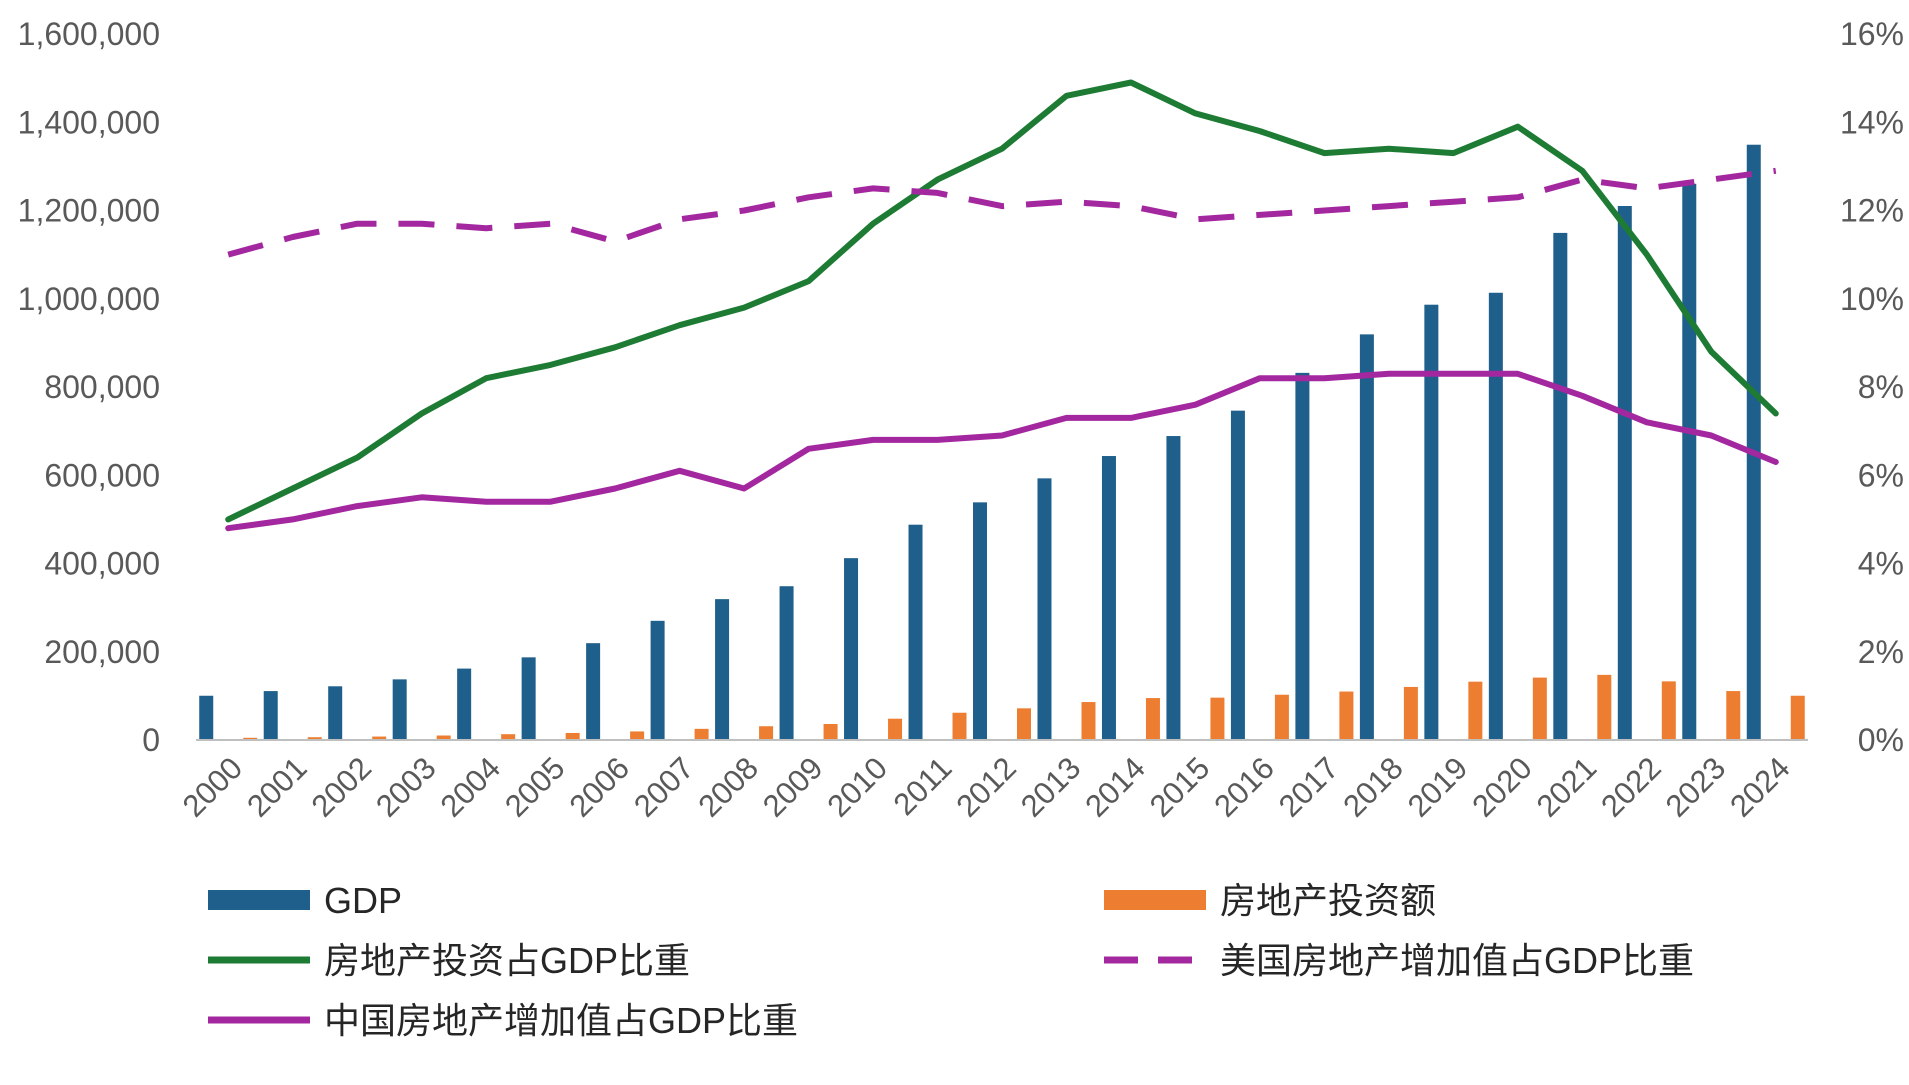 The height and width of the screenshot is (1085, 1909). Describe the element at coordinates (89, 34) in the screenshot. I see `y-left-tick-label: 1,600,000` at that location.